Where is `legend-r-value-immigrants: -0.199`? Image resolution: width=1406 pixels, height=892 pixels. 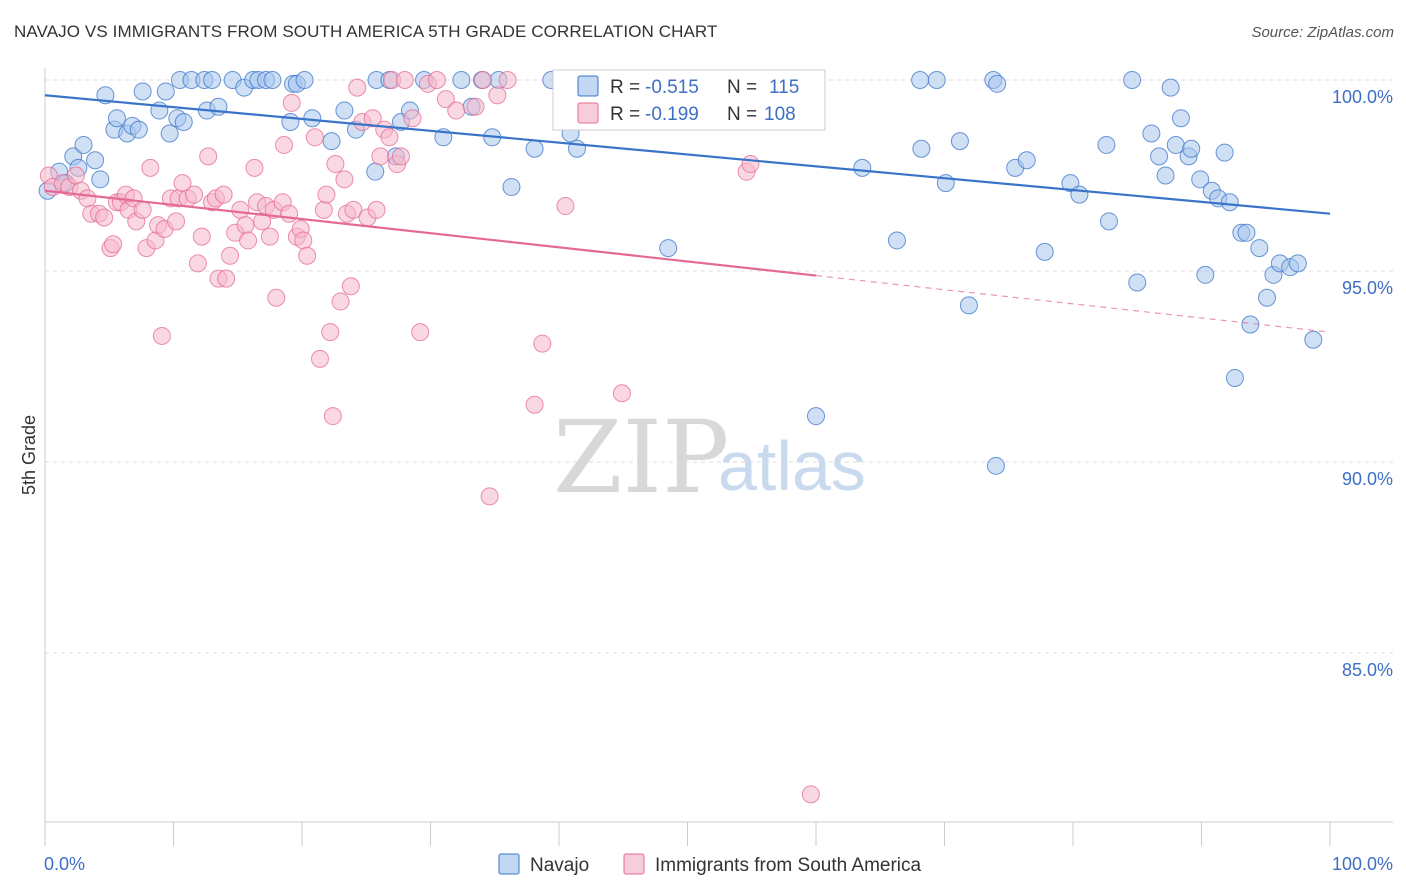 legend-r-value-immigrants: -0.199 is located at coordinates (672, 114).